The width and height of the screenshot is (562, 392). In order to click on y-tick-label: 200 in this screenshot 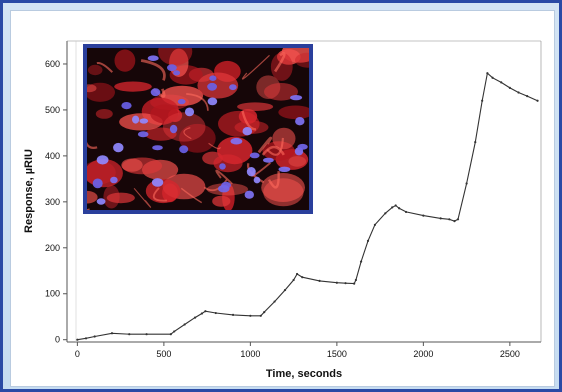, I will do `click(52, 248)`.